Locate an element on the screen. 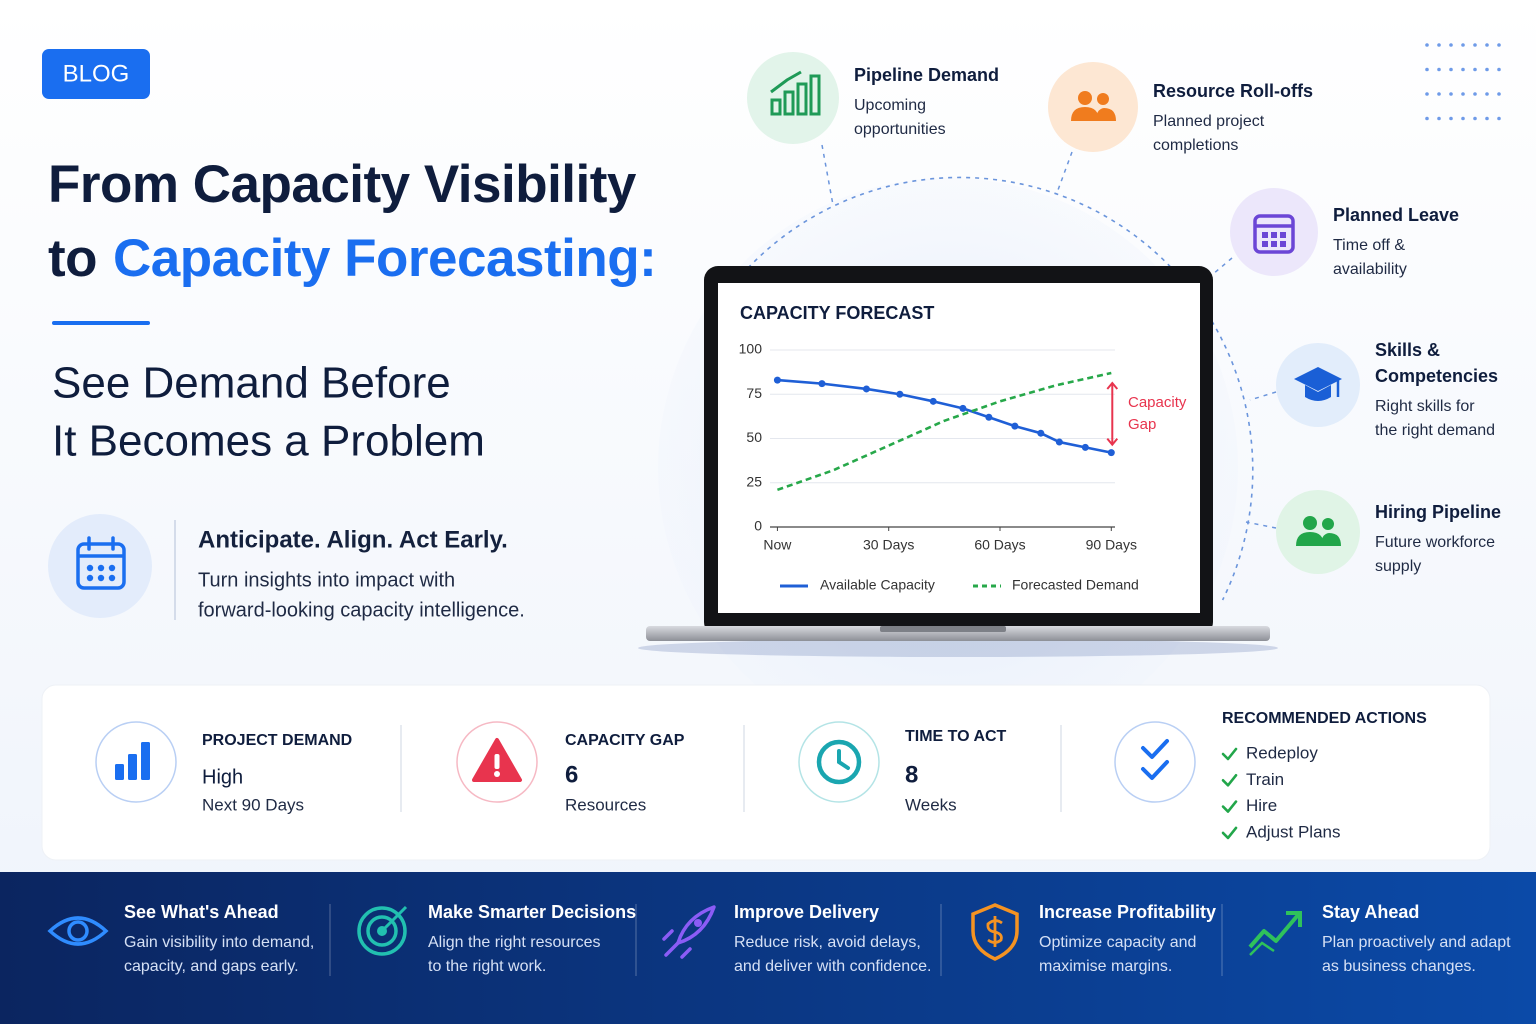 The image size is (1536, 1024). callout-body: forward-looking capacity intelligence. is located at coordinates (361, 610).